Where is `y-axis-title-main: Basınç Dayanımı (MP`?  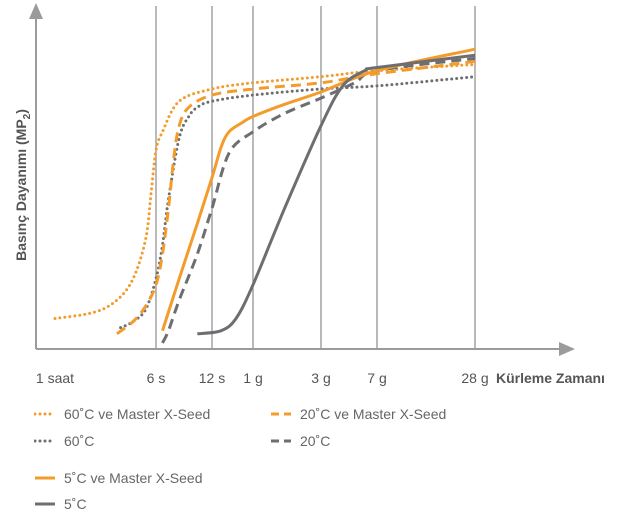 y-axis-title-main: Basınç Dayanımı (MP is located at coordinates (21, 190).